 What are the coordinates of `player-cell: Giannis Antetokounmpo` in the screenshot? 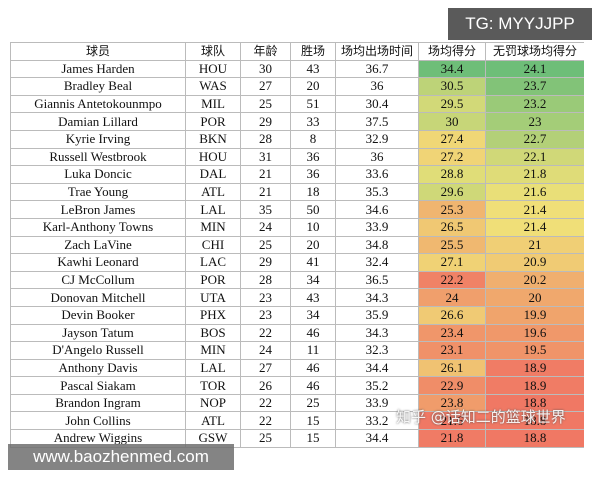 It's located at (98, 104).